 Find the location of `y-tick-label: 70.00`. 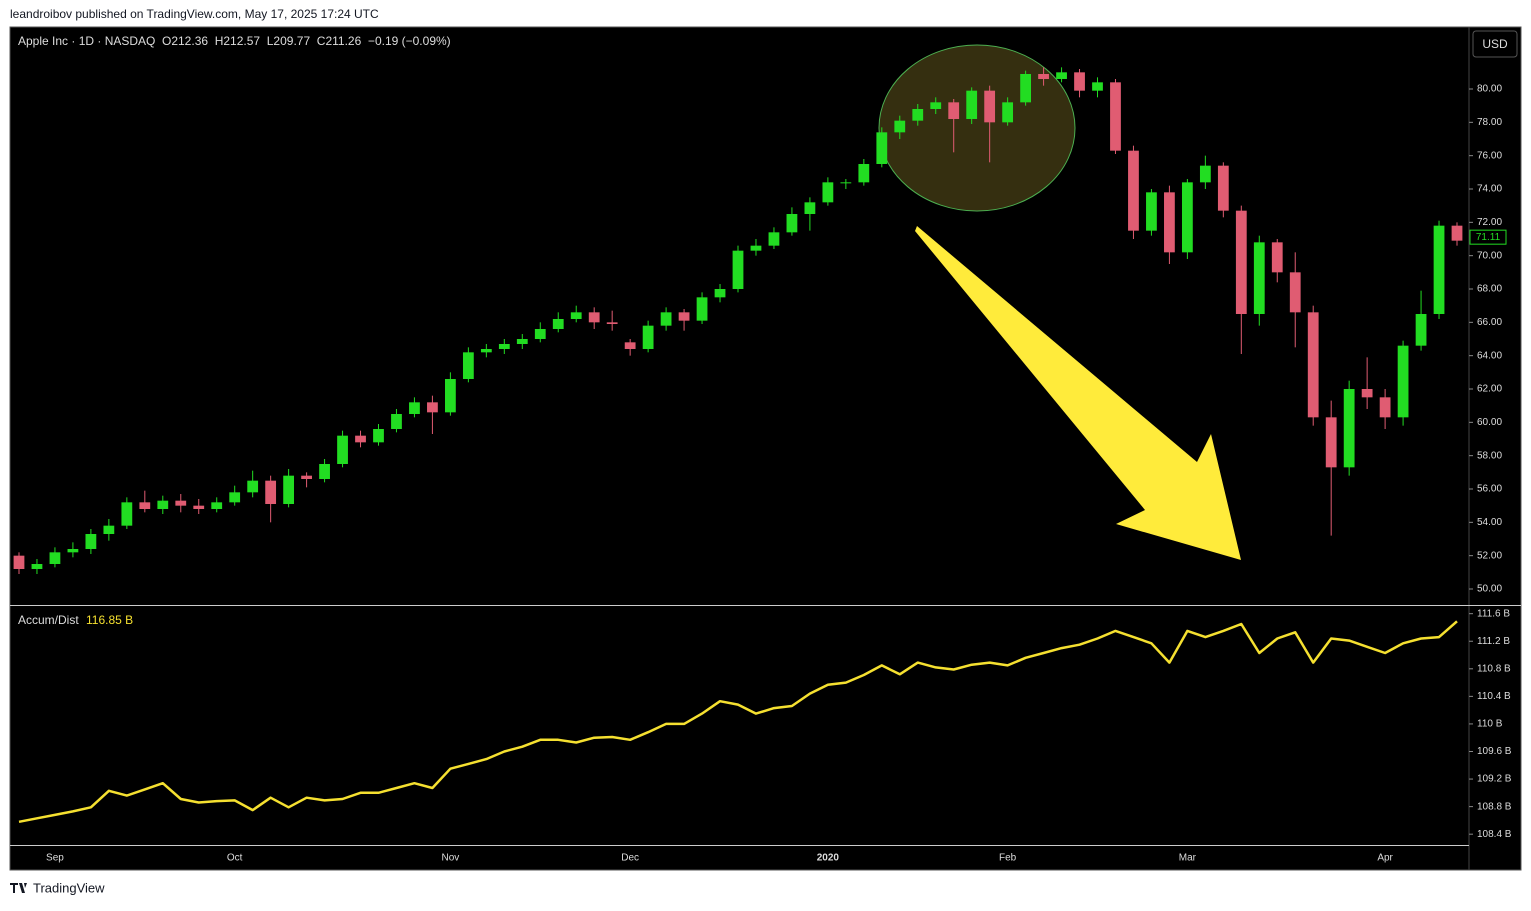

y-tick-label: 70.00 is located at coordinates (1489, 255).